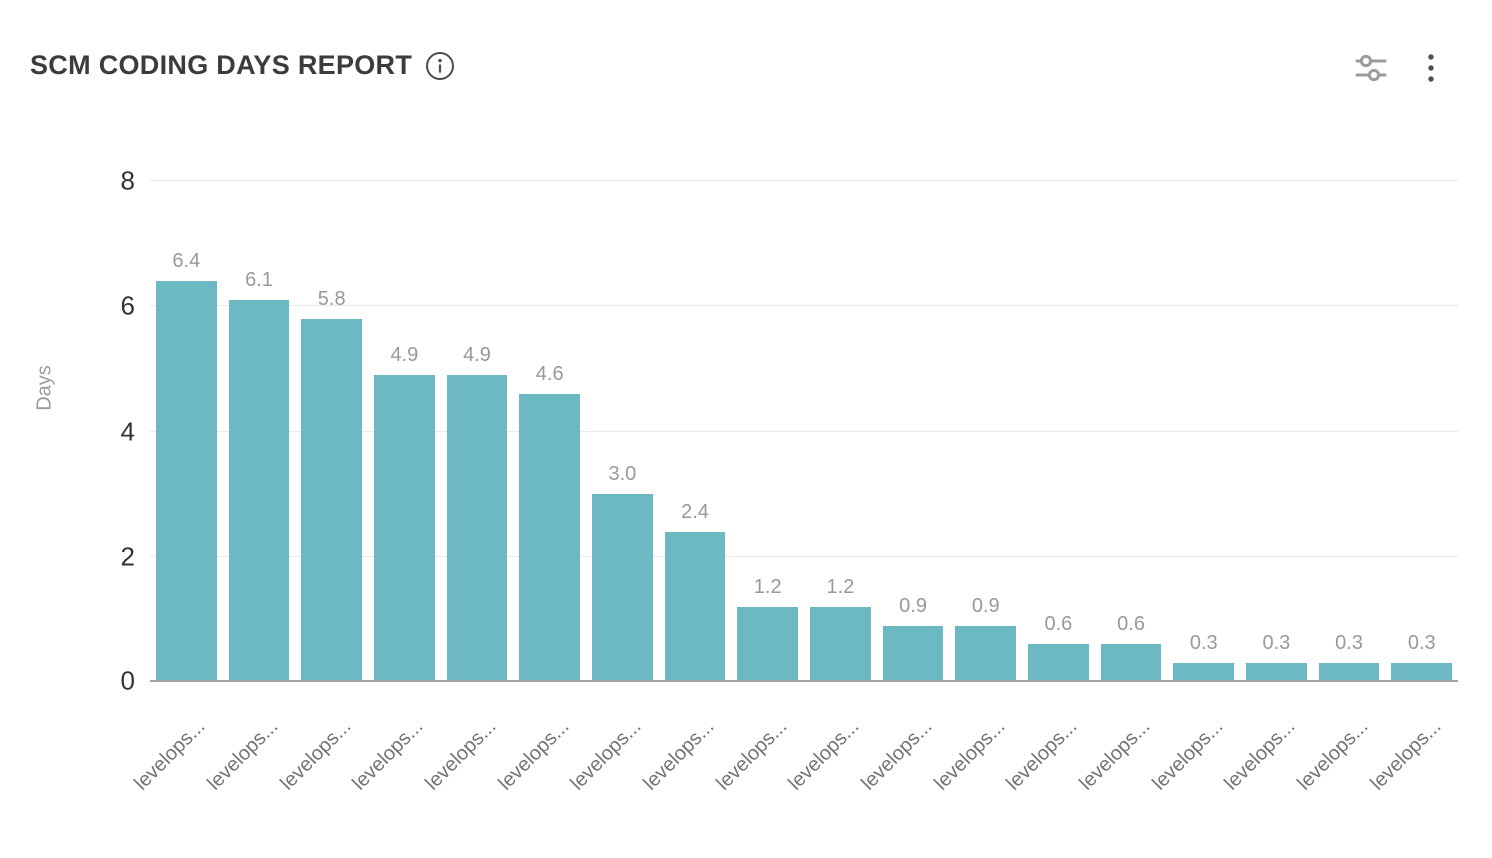 The image size is (1492, 858). Describe the element at coordinates (259, 280) in the screenshot. I see `bar-value-label: 6.1` at that location.